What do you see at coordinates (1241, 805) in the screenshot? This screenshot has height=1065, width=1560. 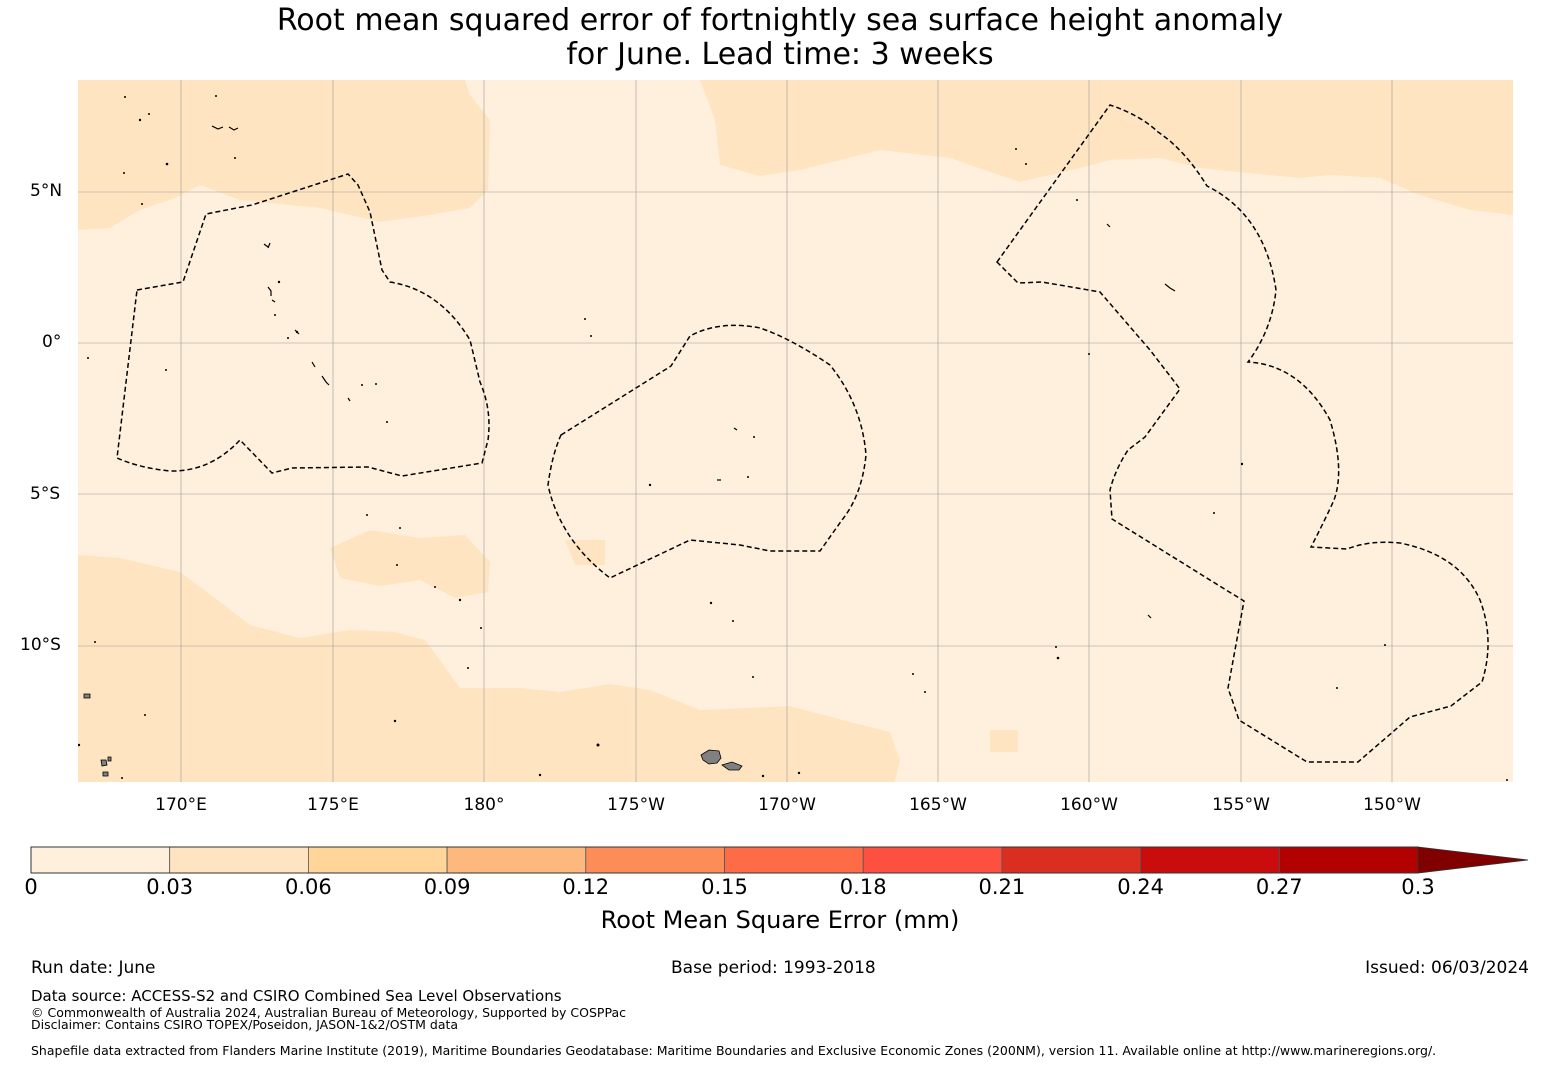 I see `lon-label-155w: 155°W` at bounding box center [1241, 805].